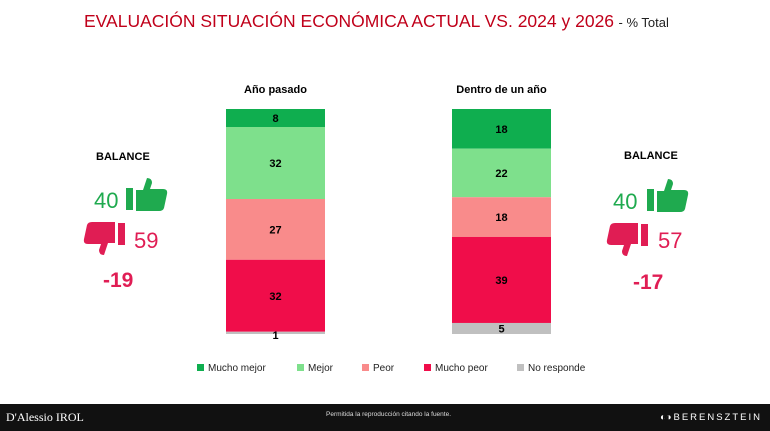  Describe the element at coordinates (237, 368) in the screenshot. I see `legend-label: Mucho mejor` at that location.